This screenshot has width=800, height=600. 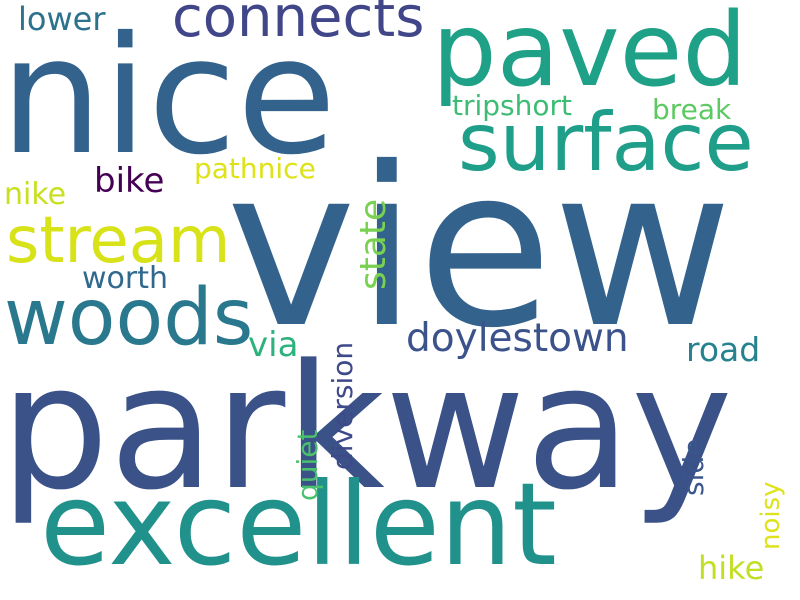 What do you see at coordinates (590, 55) in the screenshot?
I see `word-paved: paved` at bounding box center [590, 55].